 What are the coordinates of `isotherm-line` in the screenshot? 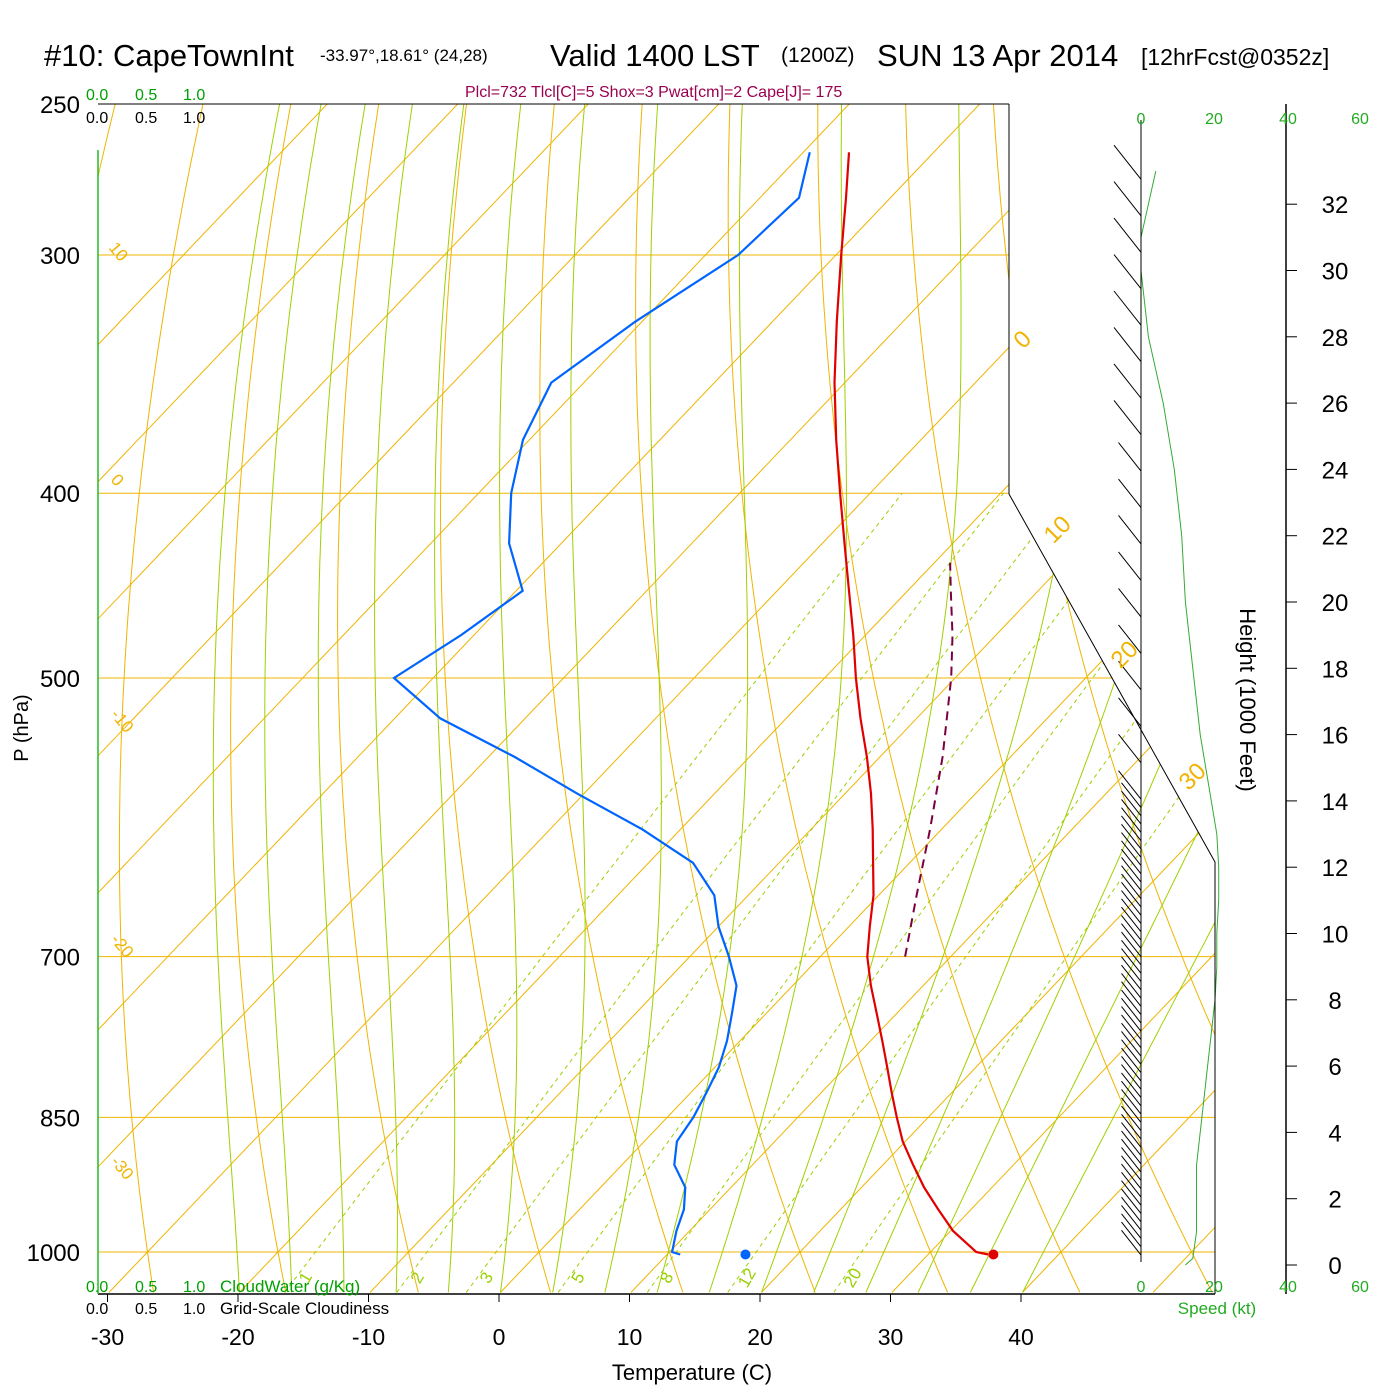 It's located at (1183, 698).